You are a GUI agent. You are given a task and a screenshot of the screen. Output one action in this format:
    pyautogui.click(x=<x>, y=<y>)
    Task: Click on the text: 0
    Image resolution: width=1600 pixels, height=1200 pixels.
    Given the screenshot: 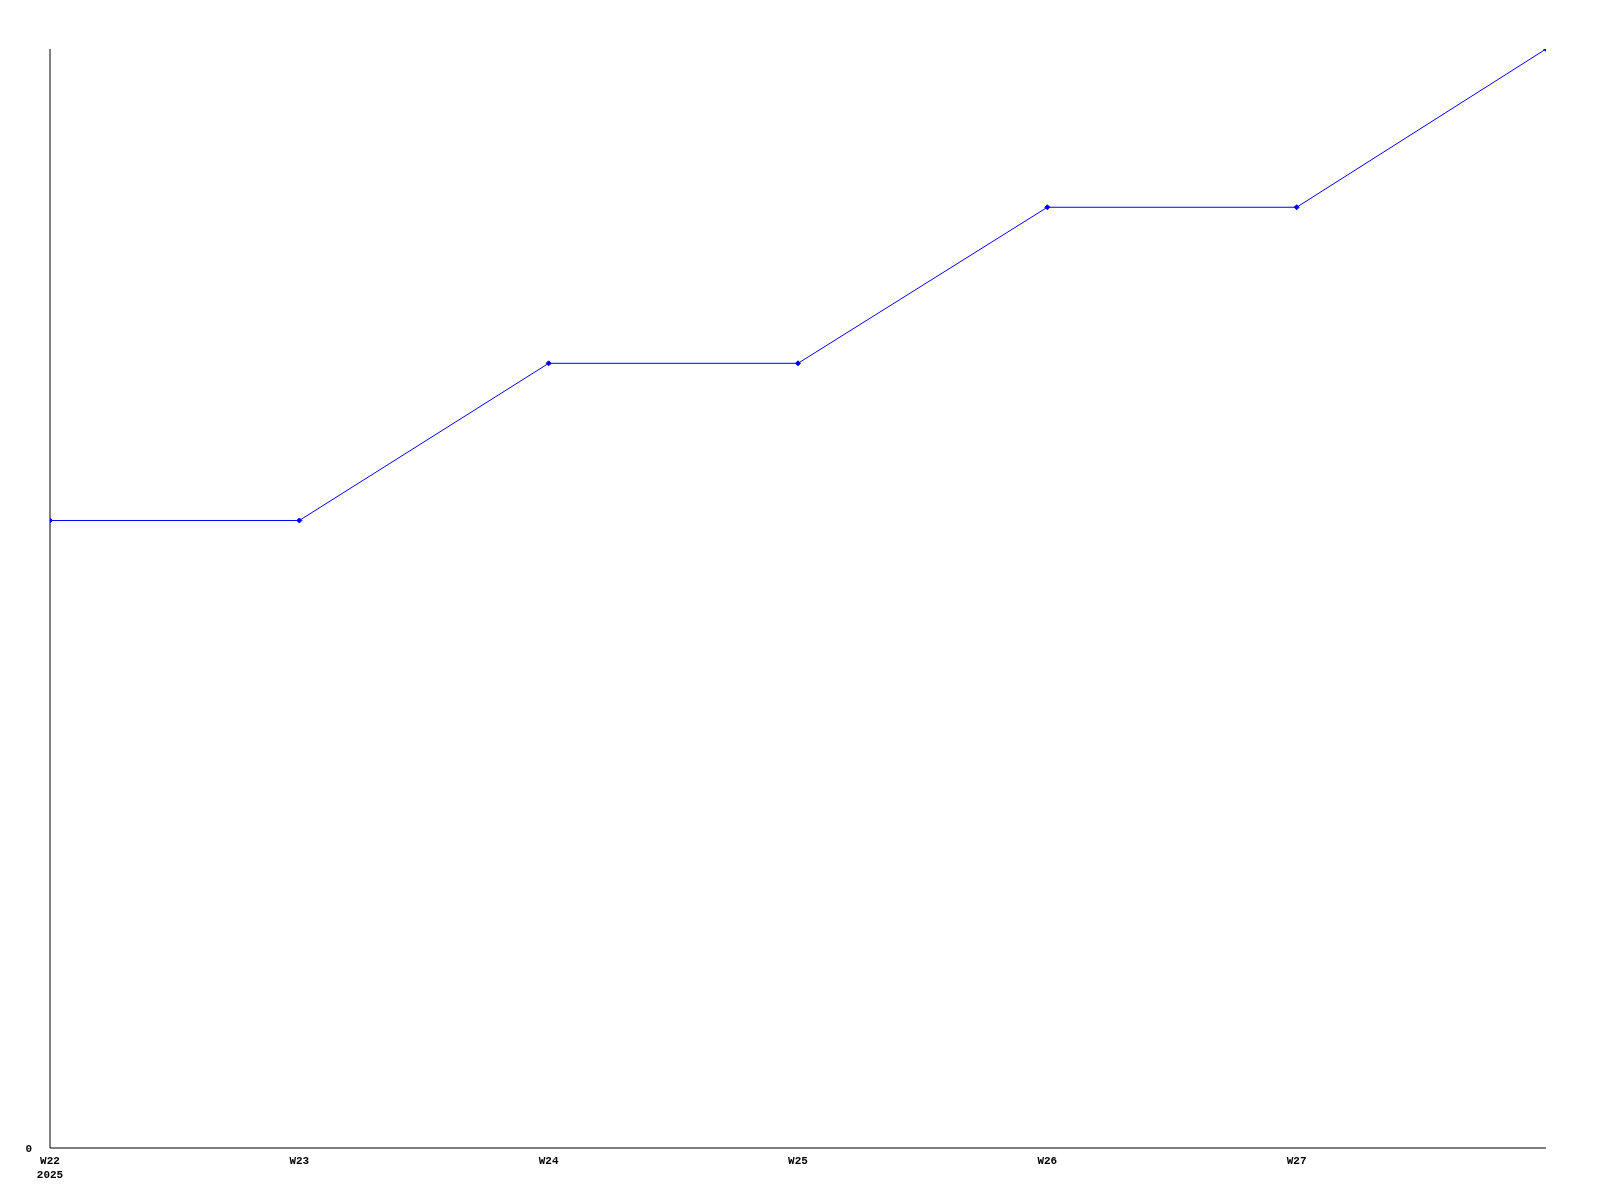 What is the action you would take?
    pyautogui.click(x=28, y=1148)
    